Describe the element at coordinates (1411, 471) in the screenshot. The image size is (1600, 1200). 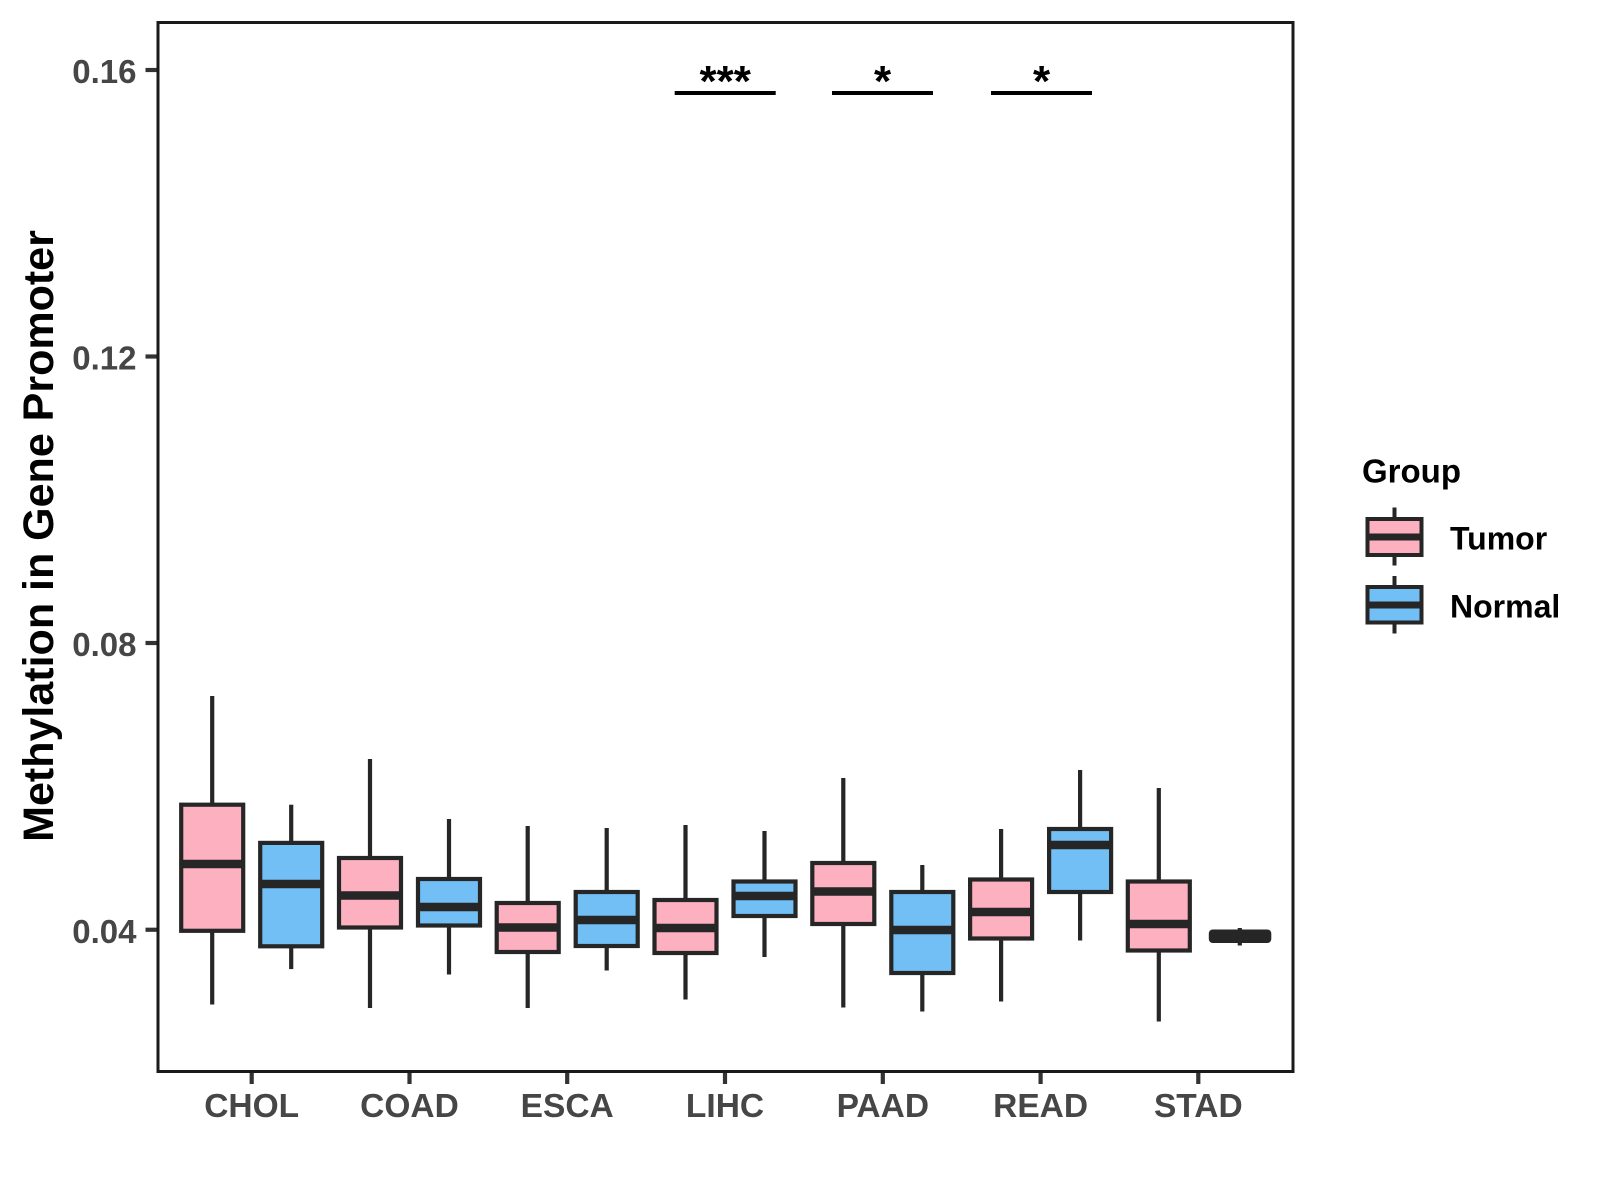
I see `svg-text: Group` at that location.